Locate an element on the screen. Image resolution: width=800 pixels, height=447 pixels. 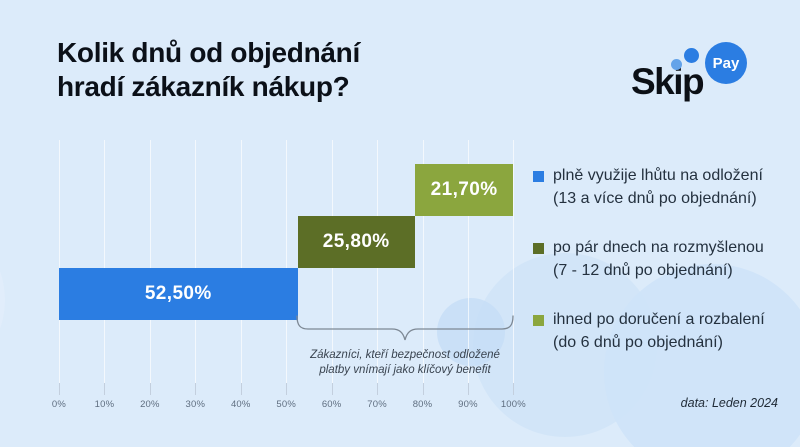
page-title-line1: Kolik dnů od objednání is located at coordinates (208, 52).